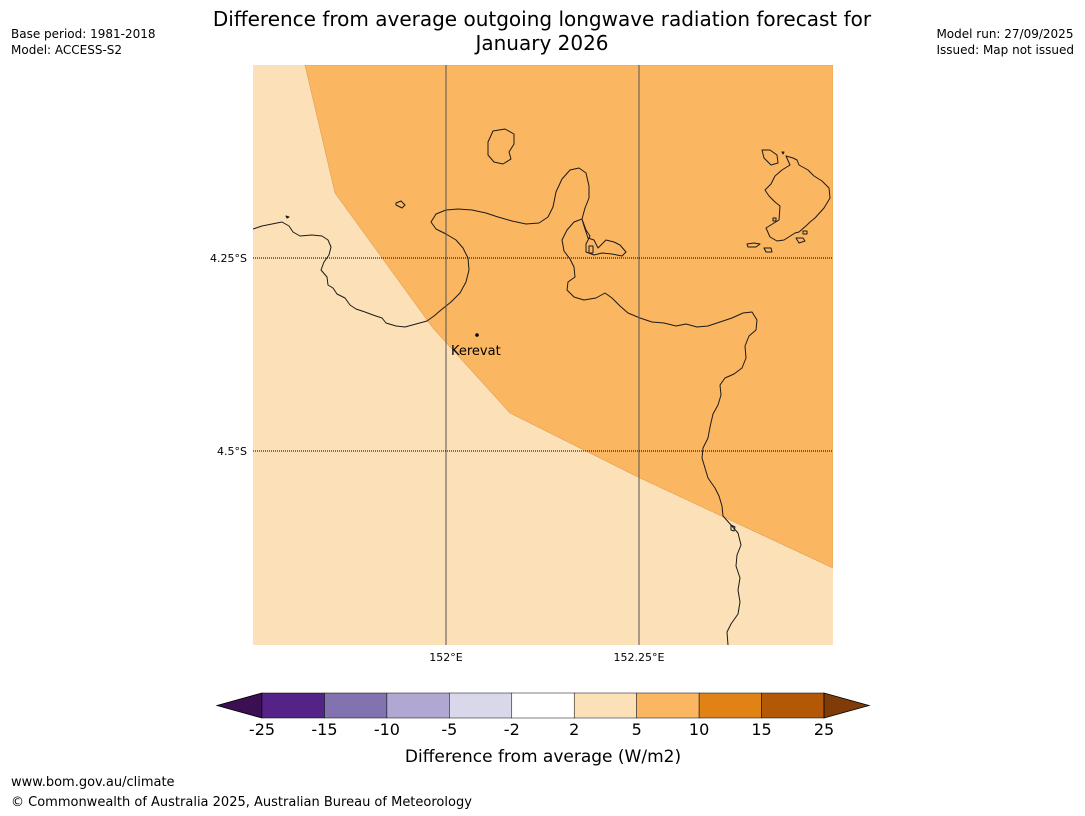 This screenshot has width=1085, height=816. Describe the element at coordinates (1005, 34) in the screenshot. I see `model-run: Model run: 27/09/2025` at that location.